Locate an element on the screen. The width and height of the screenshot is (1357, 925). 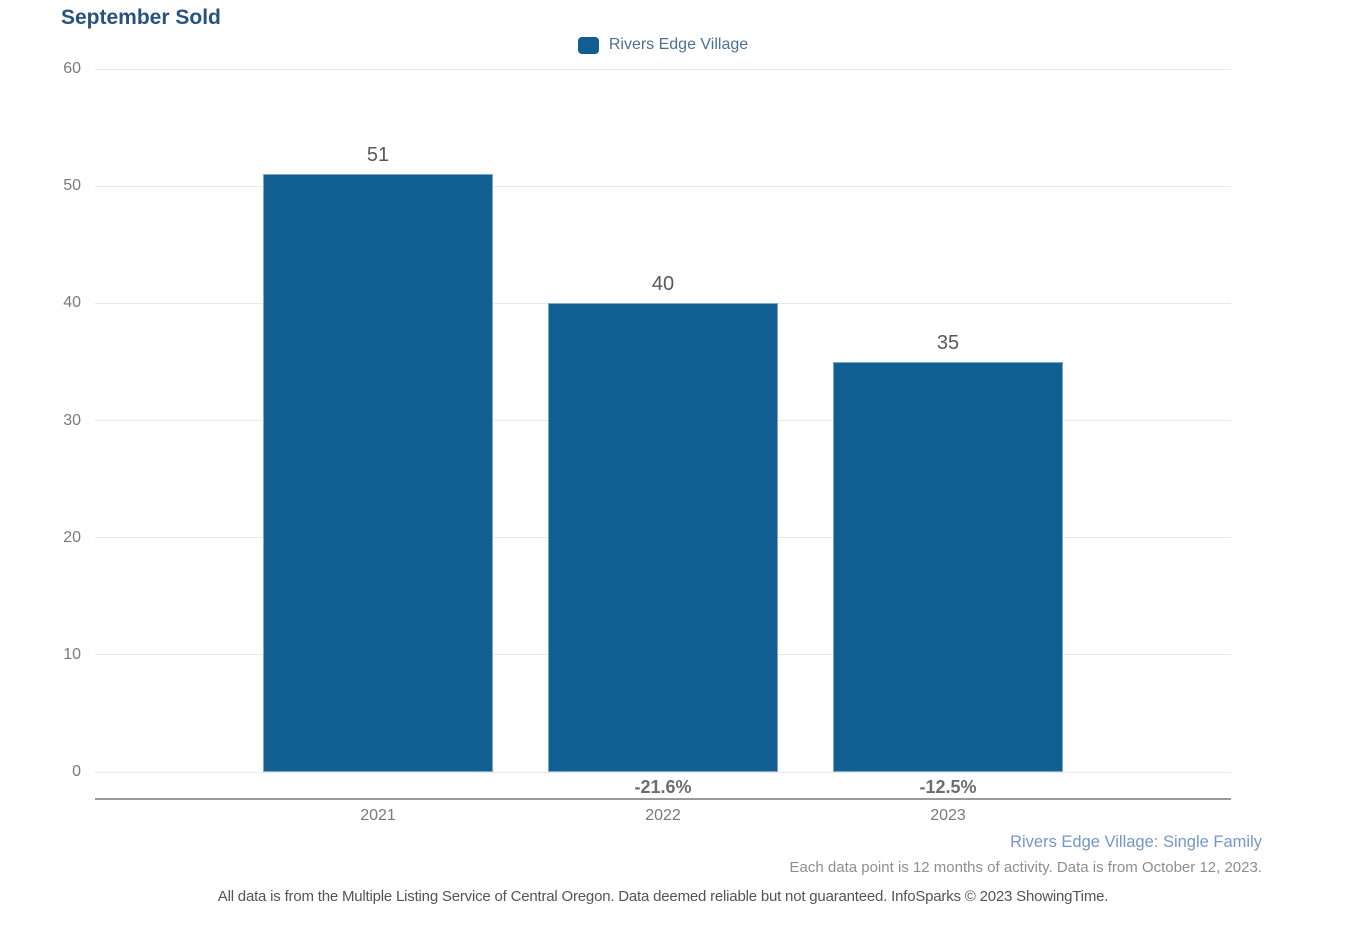
bar-value-label: 40 is located at coordinates (663, 284).